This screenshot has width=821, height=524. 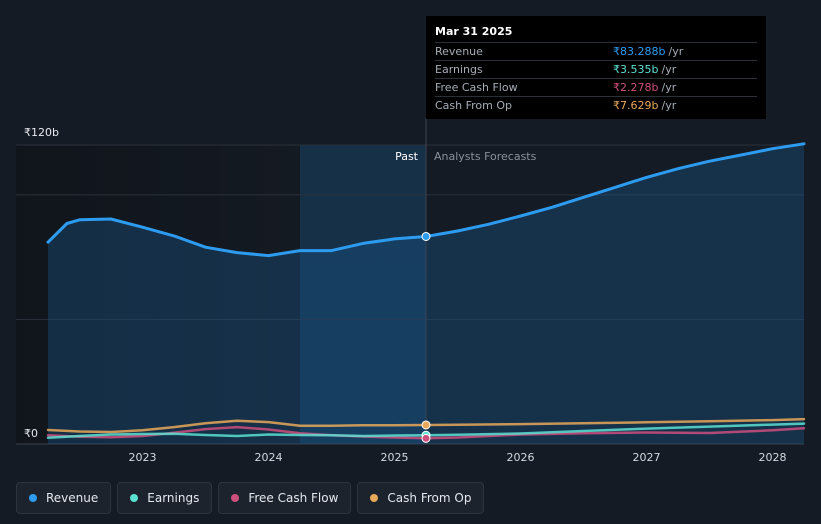 I want to click on tooltip-row-free-cash-flow: Free Cash Flow ₹2.278b /yr, so click(x=596, y=87).